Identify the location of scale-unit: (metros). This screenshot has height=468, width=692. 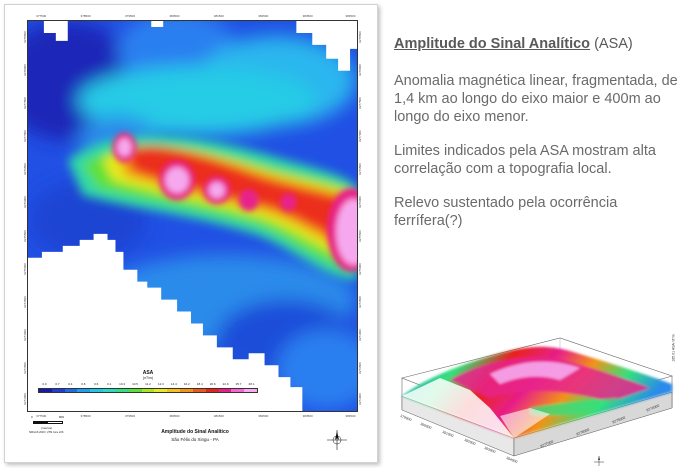
(47, 428).